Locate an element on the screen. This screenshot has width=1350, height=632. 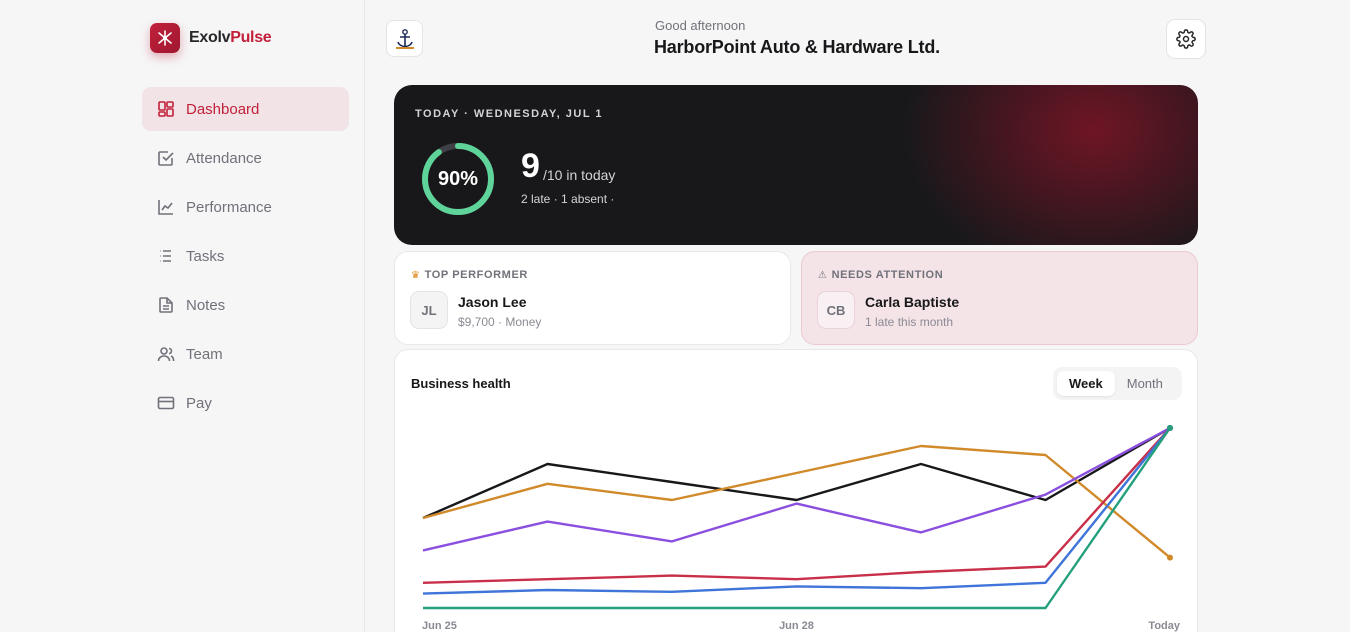
org-logo is located at coordinates (404, 38).